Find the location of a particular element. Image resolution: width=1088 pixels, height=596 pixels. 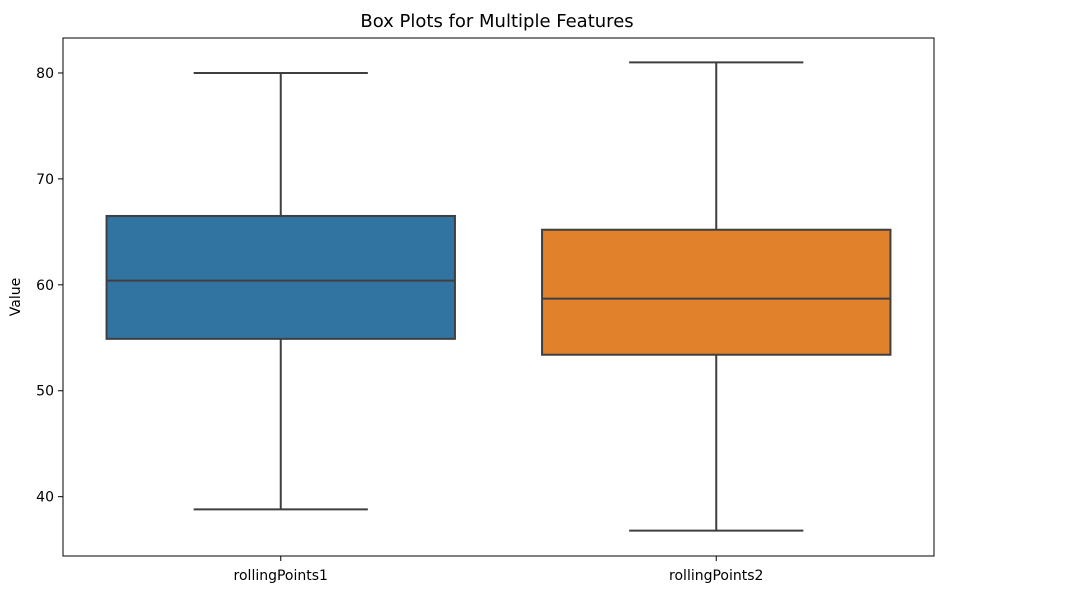

chart-title: Box Plots for Multiple Features is located at coordinates (496, 21).